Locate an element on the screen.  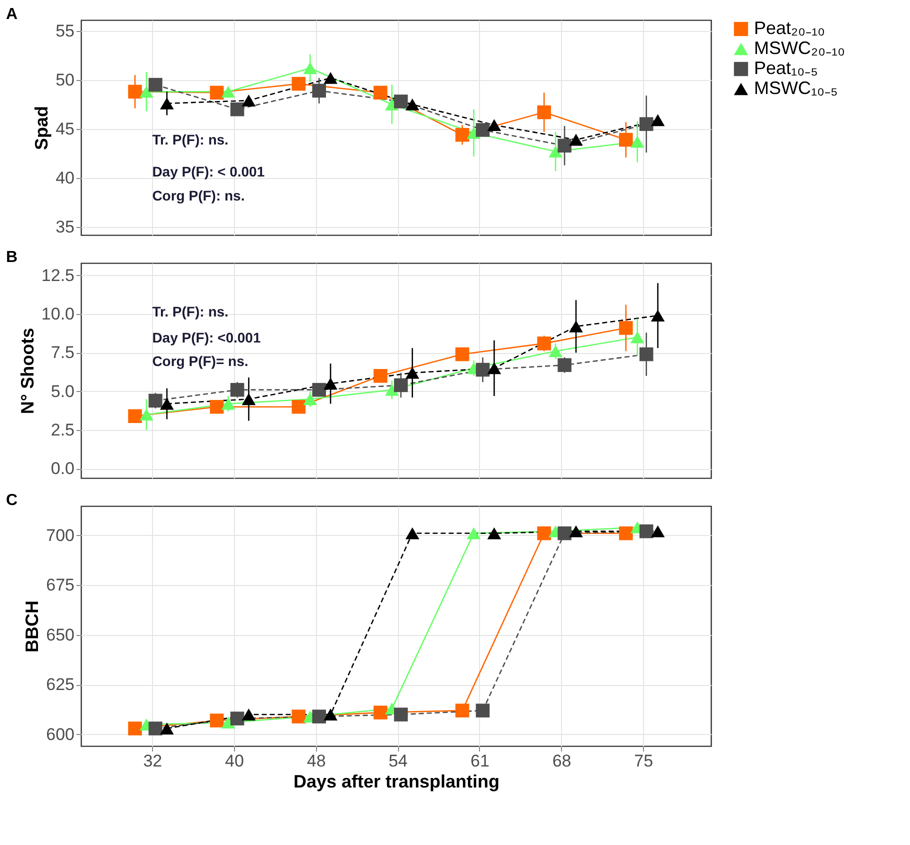
legend-label: Peat₂₀₋₁₀ is located at coordinates (790, 28).